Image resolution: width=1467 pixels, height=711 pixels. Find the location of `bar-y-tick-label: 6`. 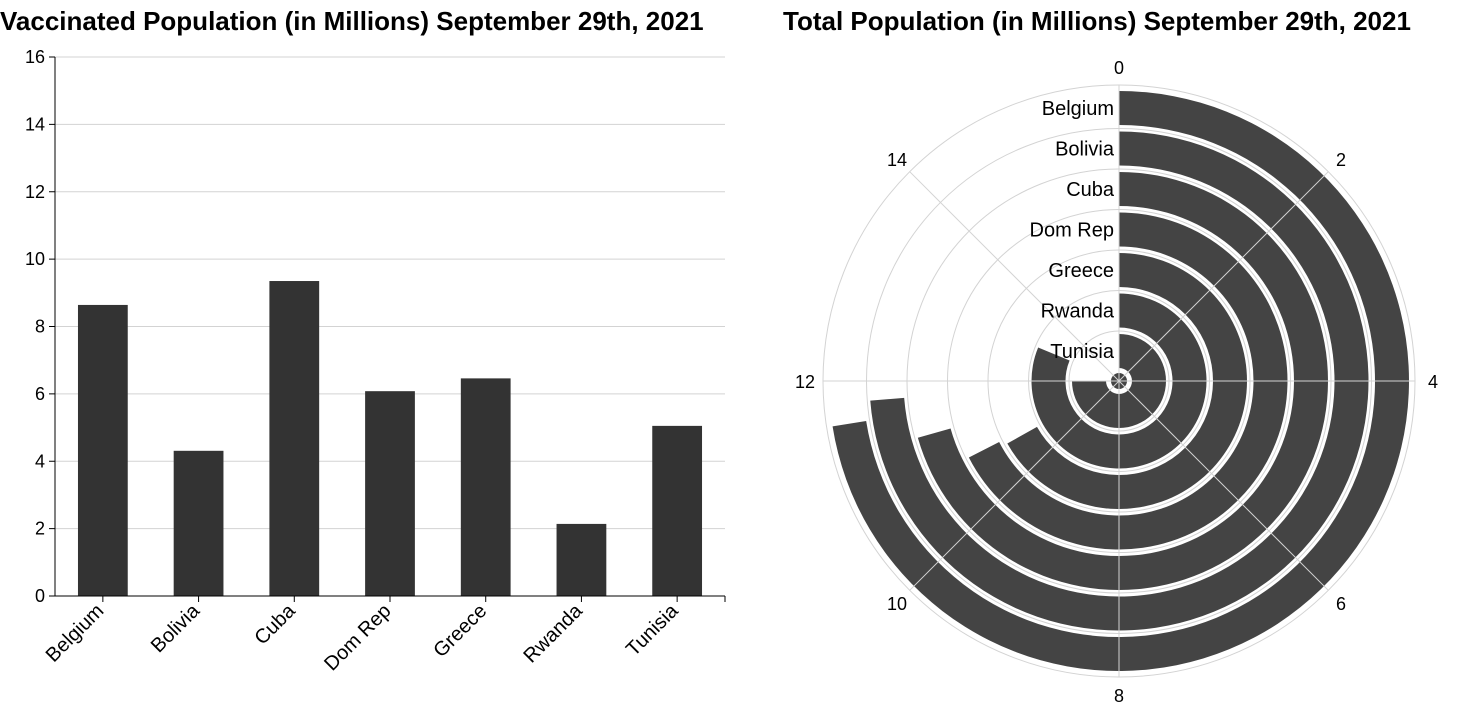

bar-y-tick-label: 6 is located at coordinates (40, 394).